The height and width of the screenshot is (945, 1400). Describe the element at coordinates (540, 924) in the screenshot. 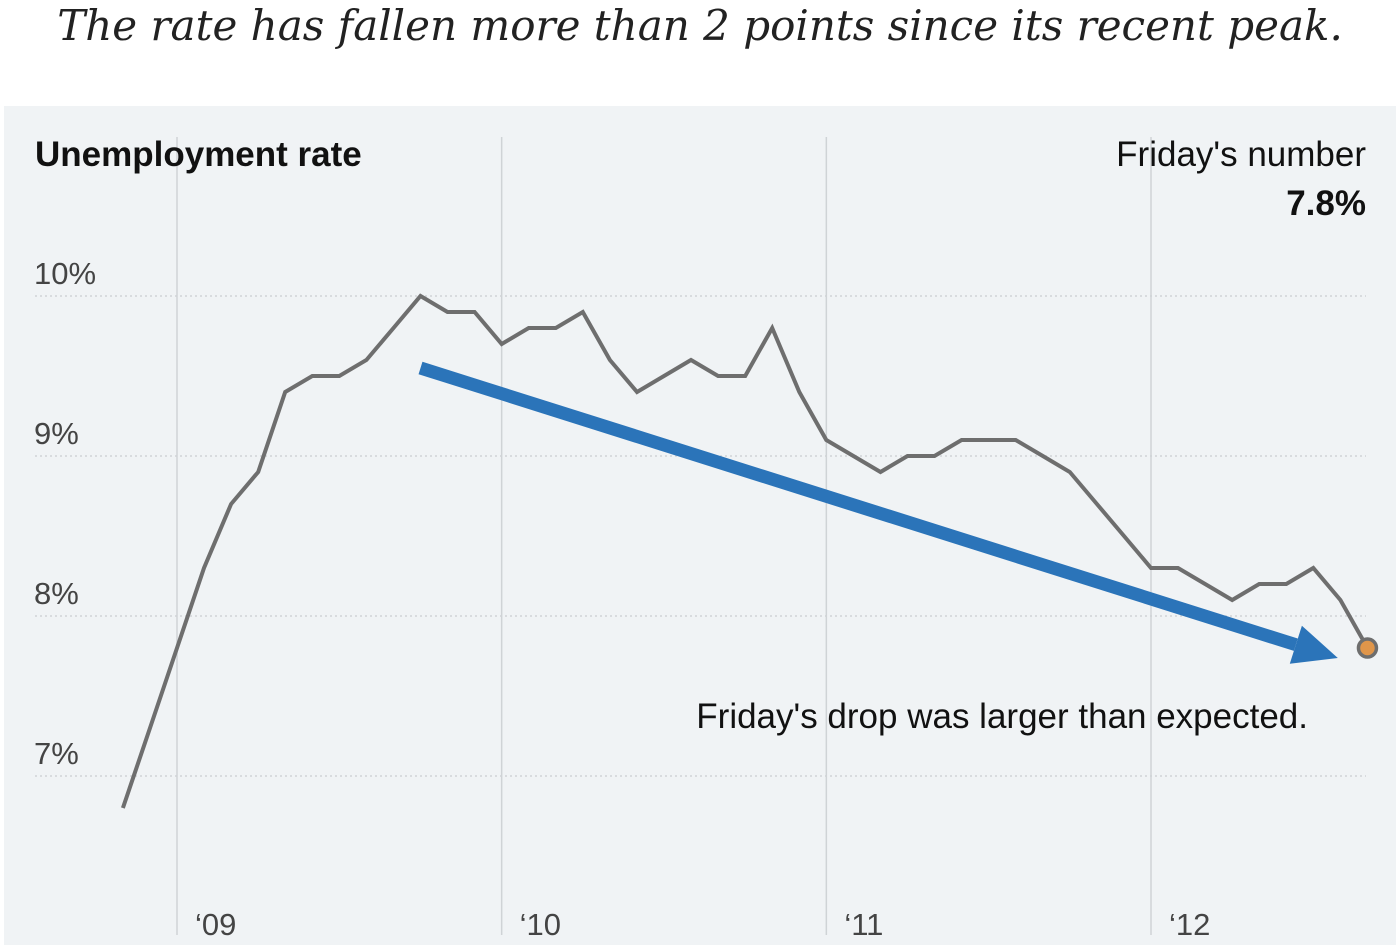

I see `x-tick-label: ‘10` at that location.